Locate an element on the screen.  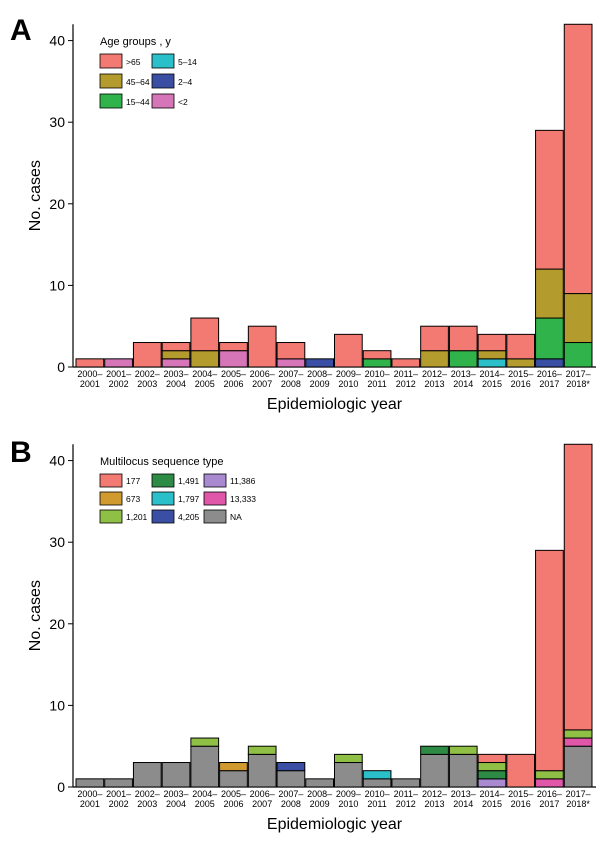
legend-title: Multilocus sequence type is located at coordinates (162, 462).